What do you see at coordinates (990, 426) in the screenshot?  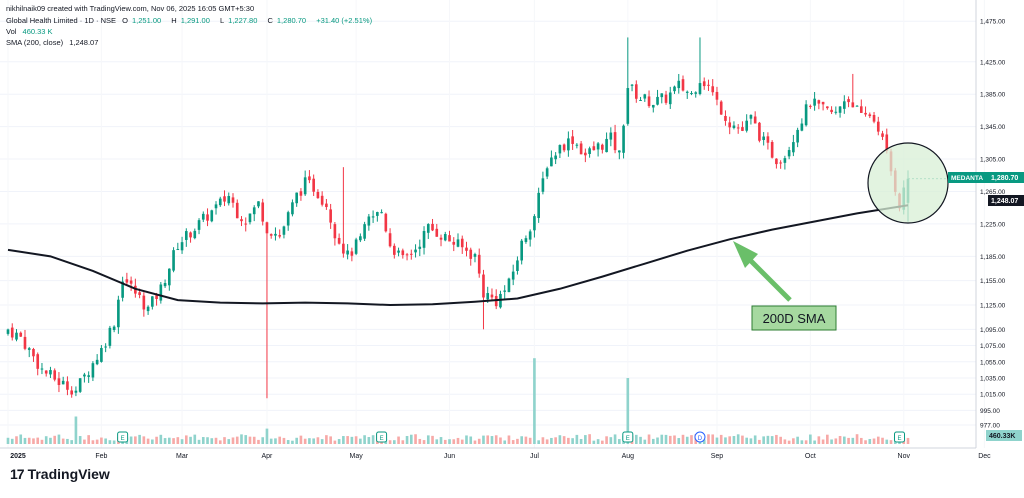 I see `price-tick-label: 977.00` at bounding box center [990, 426].